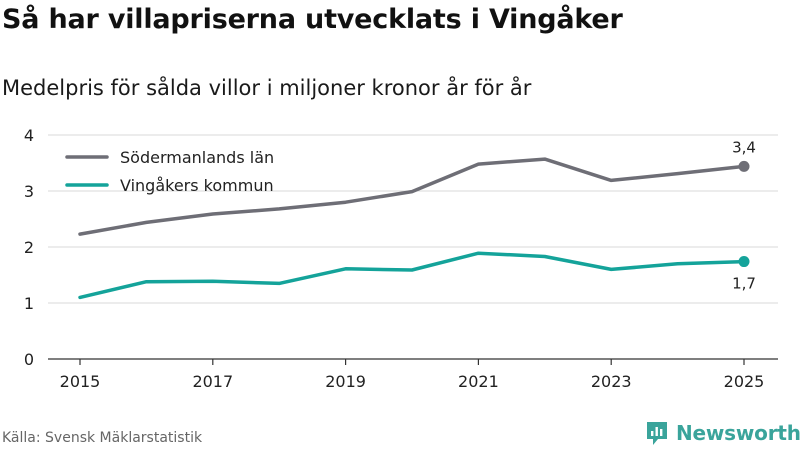  I want to click on source-note: Källa: Svensk Mäklarstatistik, so click(102, 438).